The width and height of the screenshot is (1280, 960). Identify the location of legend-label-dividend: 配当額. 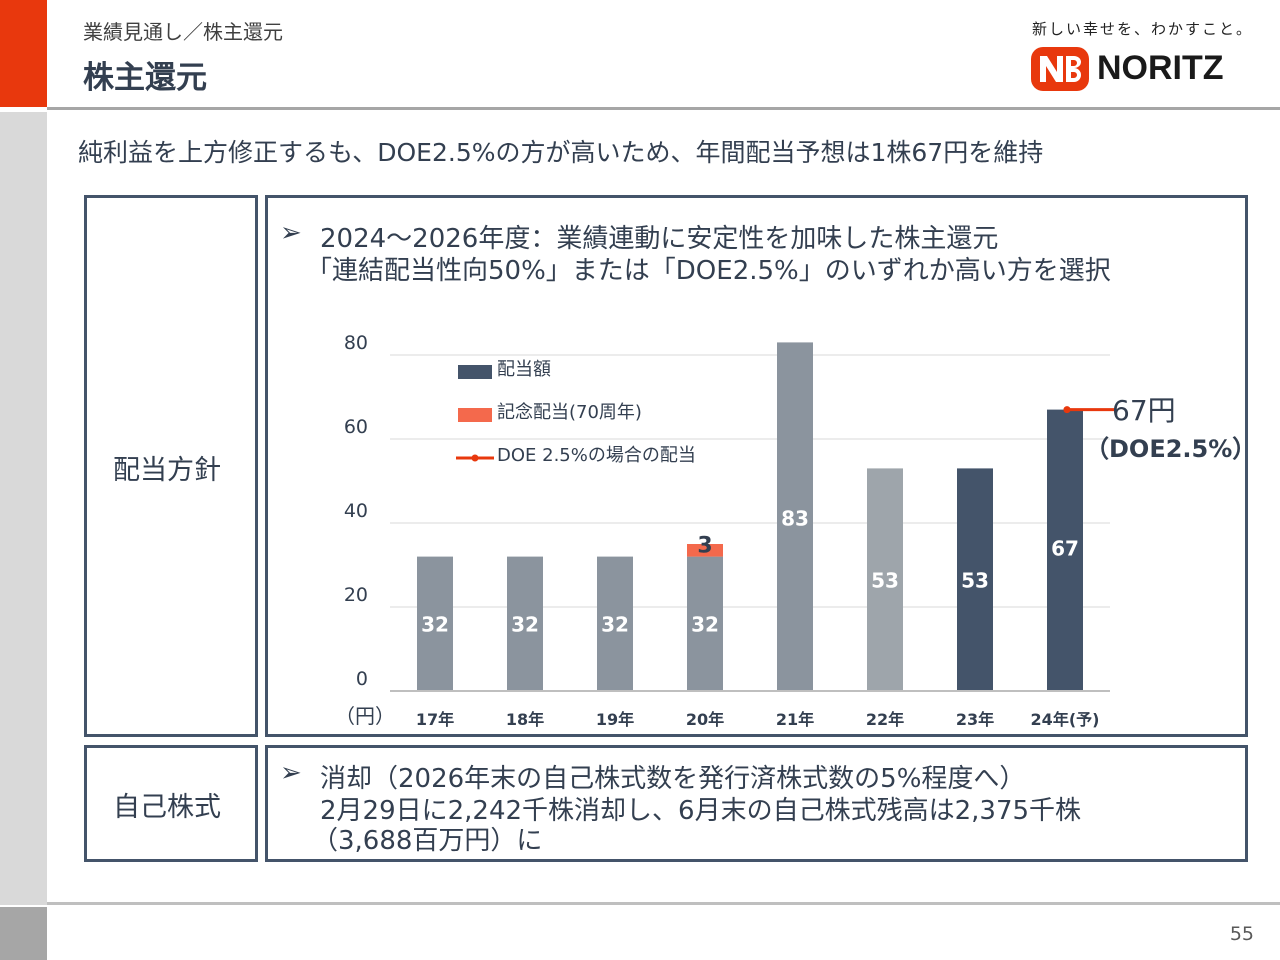
(524, 369).